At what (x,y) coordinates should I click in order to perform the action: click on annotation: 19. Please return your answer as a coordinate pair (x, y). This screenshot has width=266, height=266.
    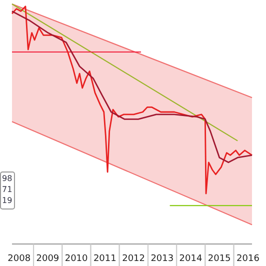
    Looking at the image, I should click on (7, 200).